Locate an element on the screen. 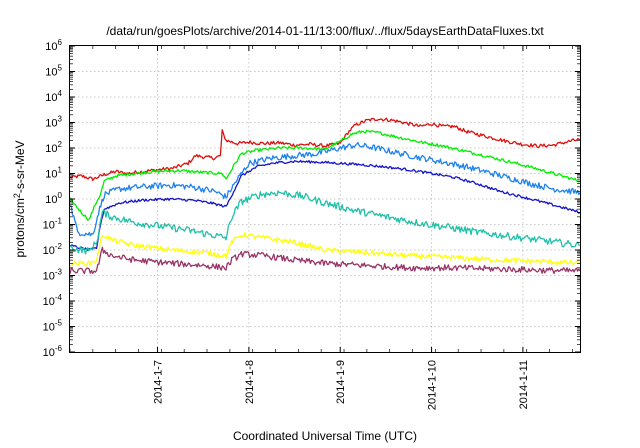 The height and width of the screenshot is (448, 640). y-tick-label: 10⁻³ is located at coordinates (53, 275).